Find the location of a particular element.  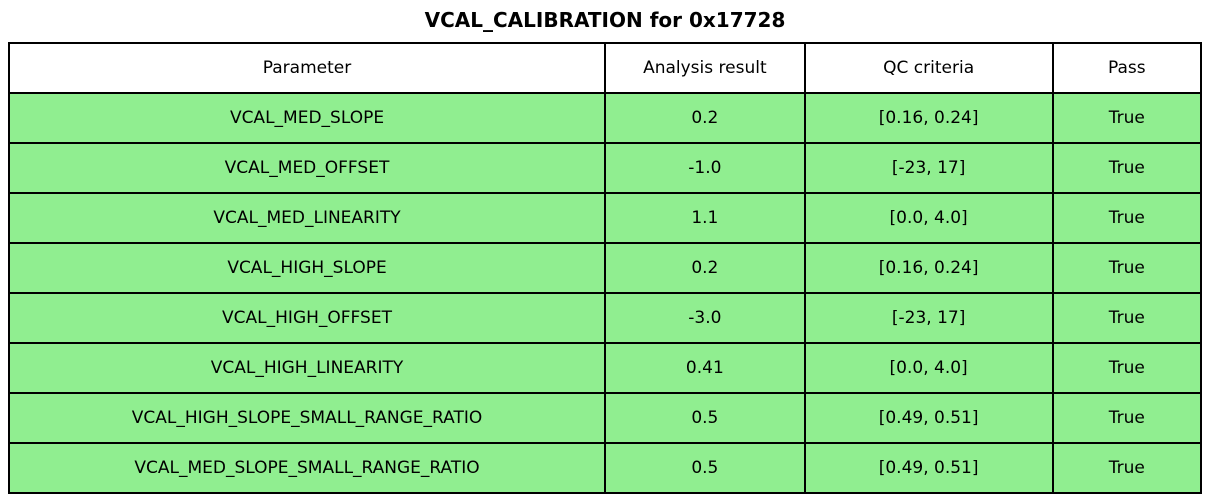

table-row: VCAL_HIGH_LINEARITY 0.41 [0.0, 4.0] True is located at coordinates (605, 368).